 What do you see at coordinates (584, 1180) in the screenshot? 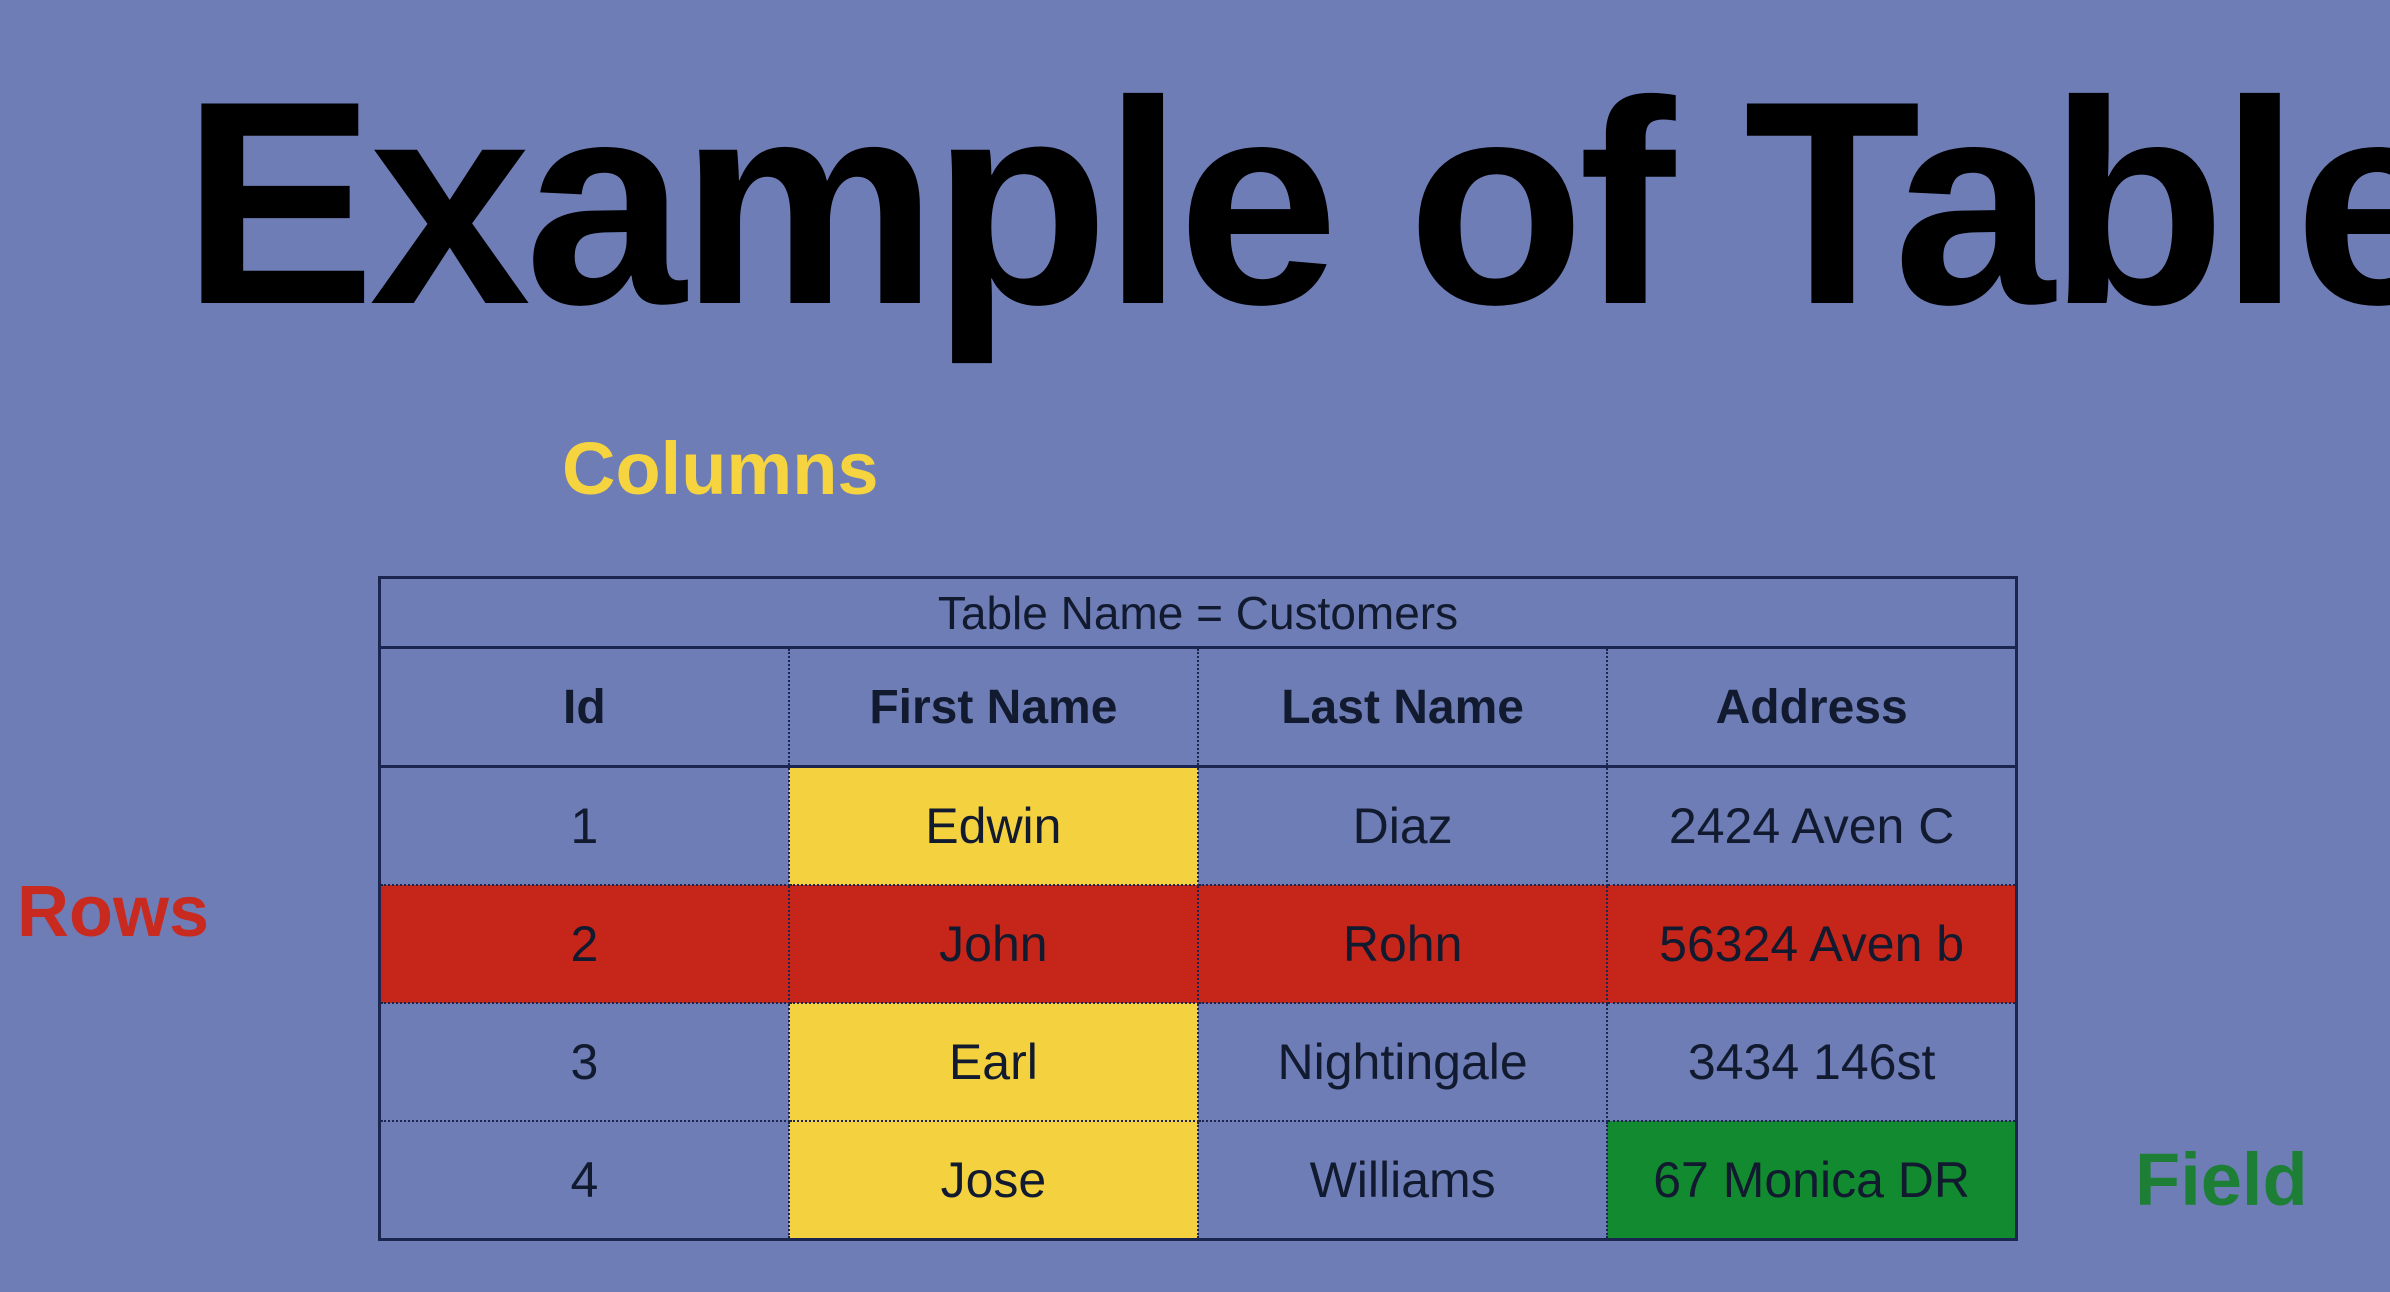
I see `cell-id: 4` at bounding box center [584, 1180].